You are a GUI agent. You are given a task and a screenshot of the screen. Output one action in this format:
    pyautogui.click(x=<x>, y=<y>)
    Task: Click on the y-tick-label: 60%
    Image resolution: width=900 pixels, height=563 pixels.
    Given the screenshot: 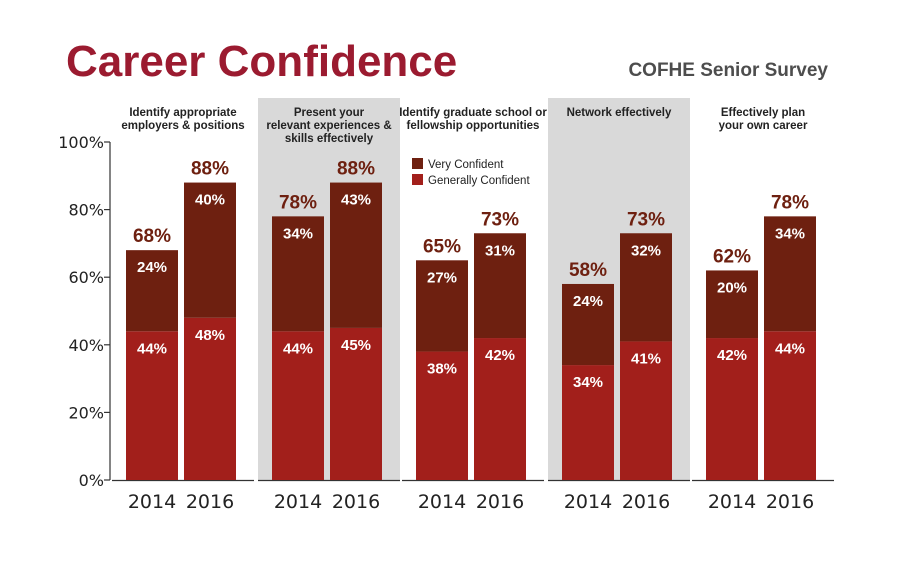 What is the action you would take?
    pyautogui.click(x=86, y=277)
    